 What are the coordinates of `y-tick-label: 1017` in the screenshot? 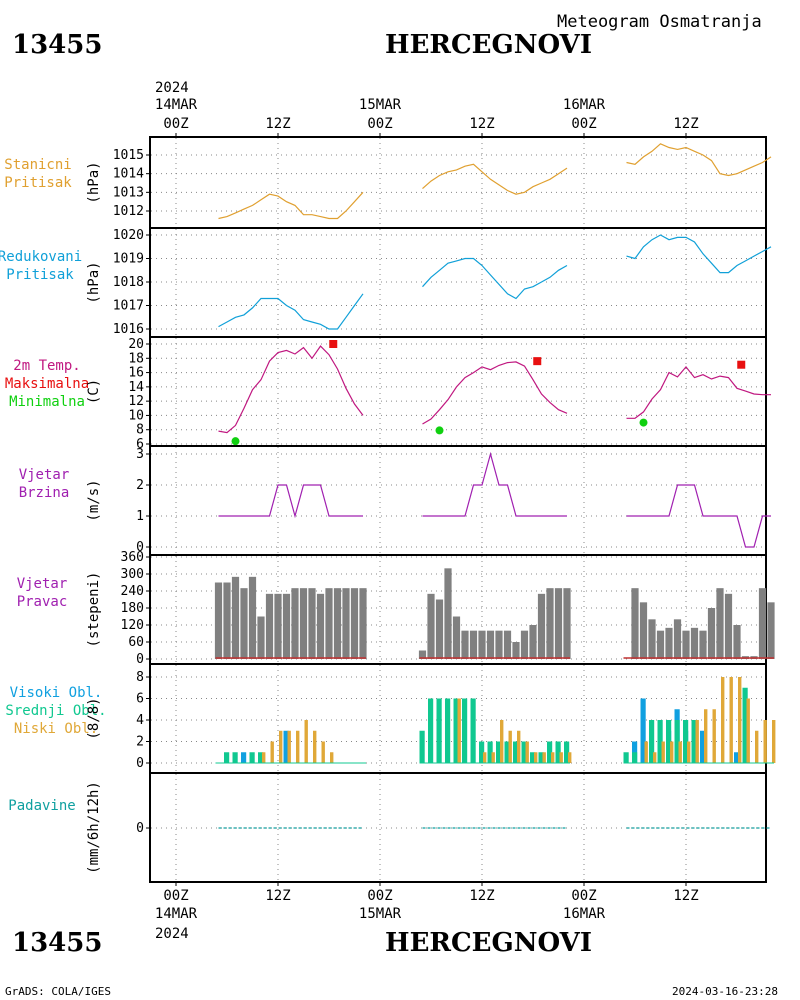 It's located at (128, 306).